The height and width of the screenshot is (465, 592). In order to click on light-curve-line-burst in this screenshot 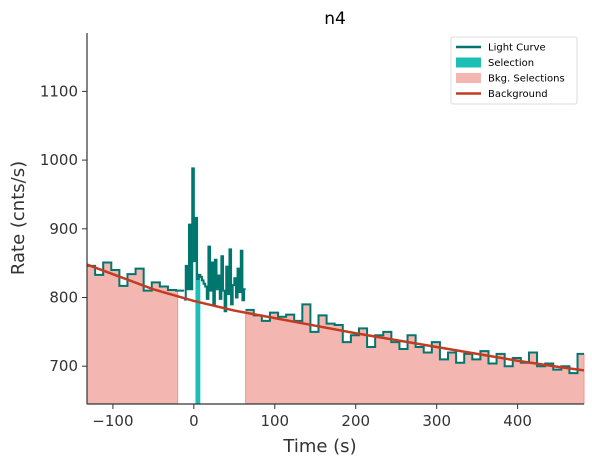, I will do `click(215, 240)`.